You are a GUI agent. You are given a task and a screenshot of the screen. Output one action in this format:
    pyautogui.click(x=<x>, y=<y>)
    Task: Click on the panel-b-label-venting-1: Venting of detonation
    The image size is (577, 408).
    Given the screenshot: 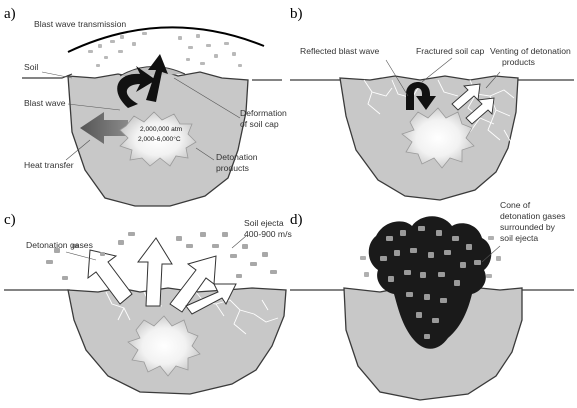 What is the action you would take?
    pyautogui.click(x=530, y=51)
    